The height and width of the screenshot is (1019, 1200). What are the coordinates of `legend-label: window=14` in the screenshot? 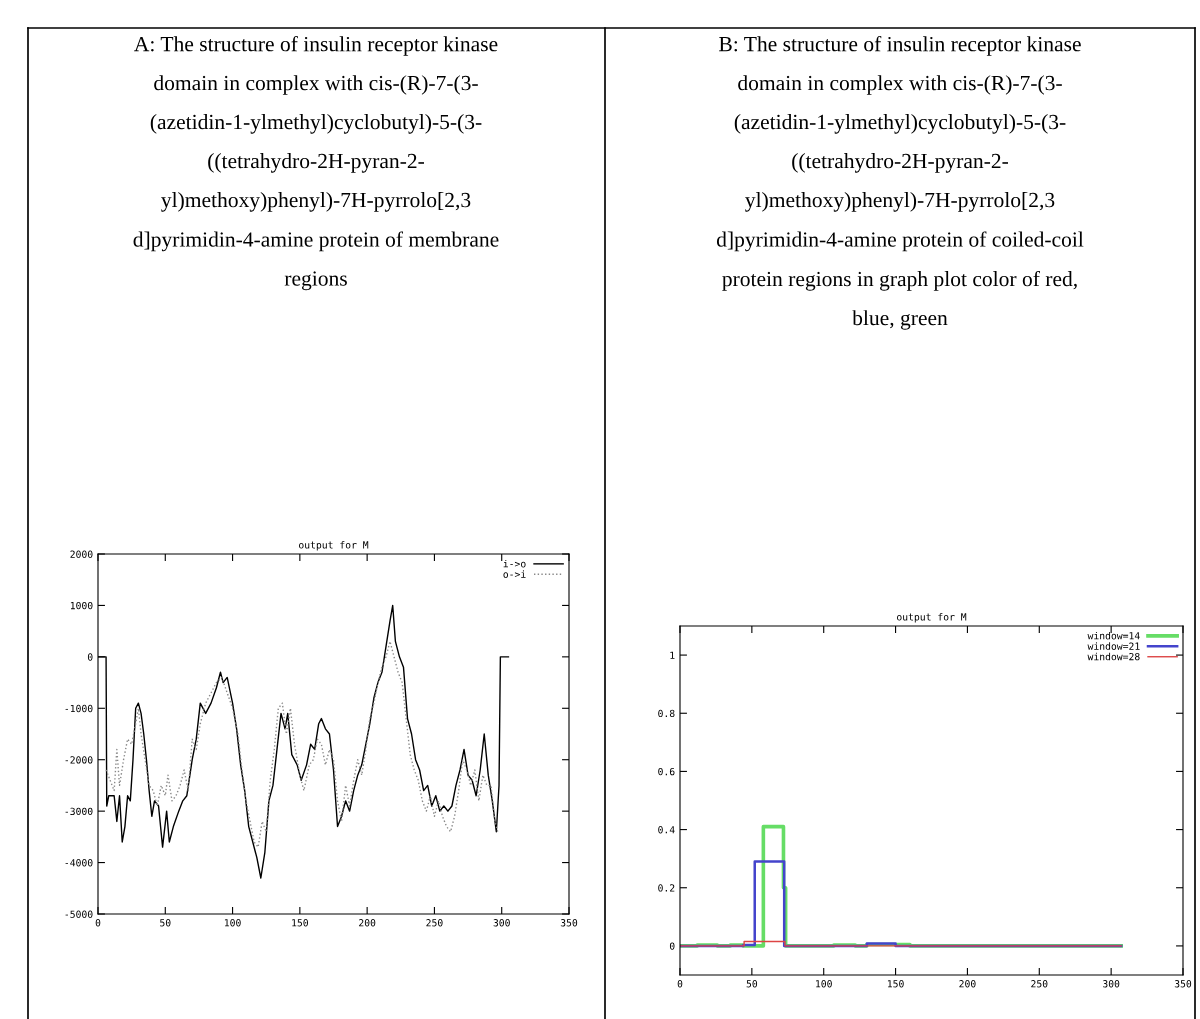 It's located at (1113, 635).